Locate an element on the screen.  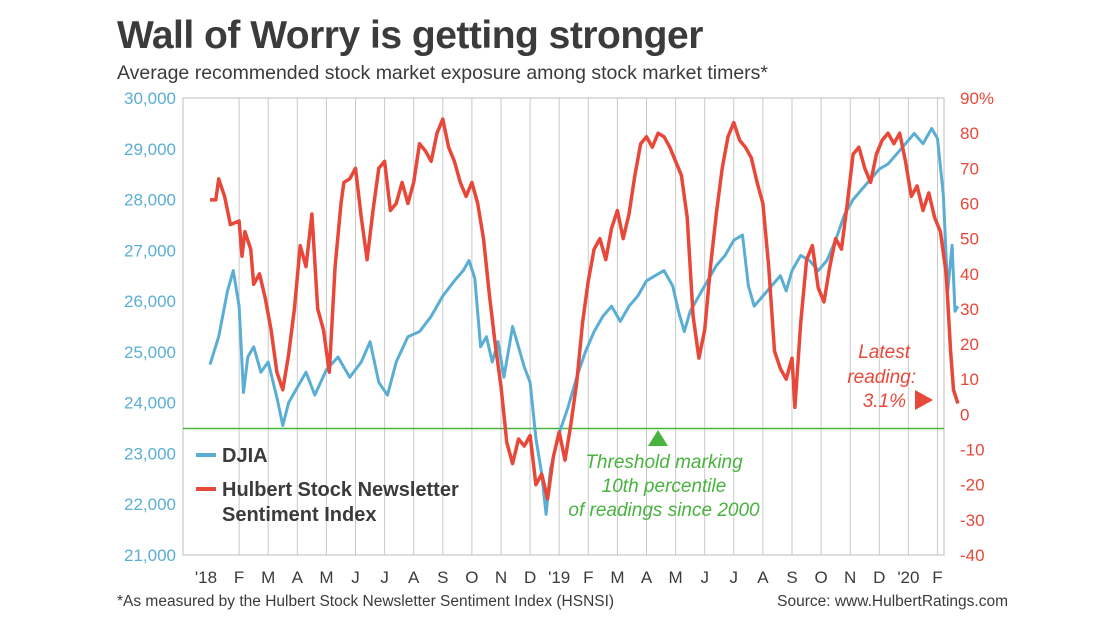
right-tick-label: 0 is located at coordinates (964, 414).